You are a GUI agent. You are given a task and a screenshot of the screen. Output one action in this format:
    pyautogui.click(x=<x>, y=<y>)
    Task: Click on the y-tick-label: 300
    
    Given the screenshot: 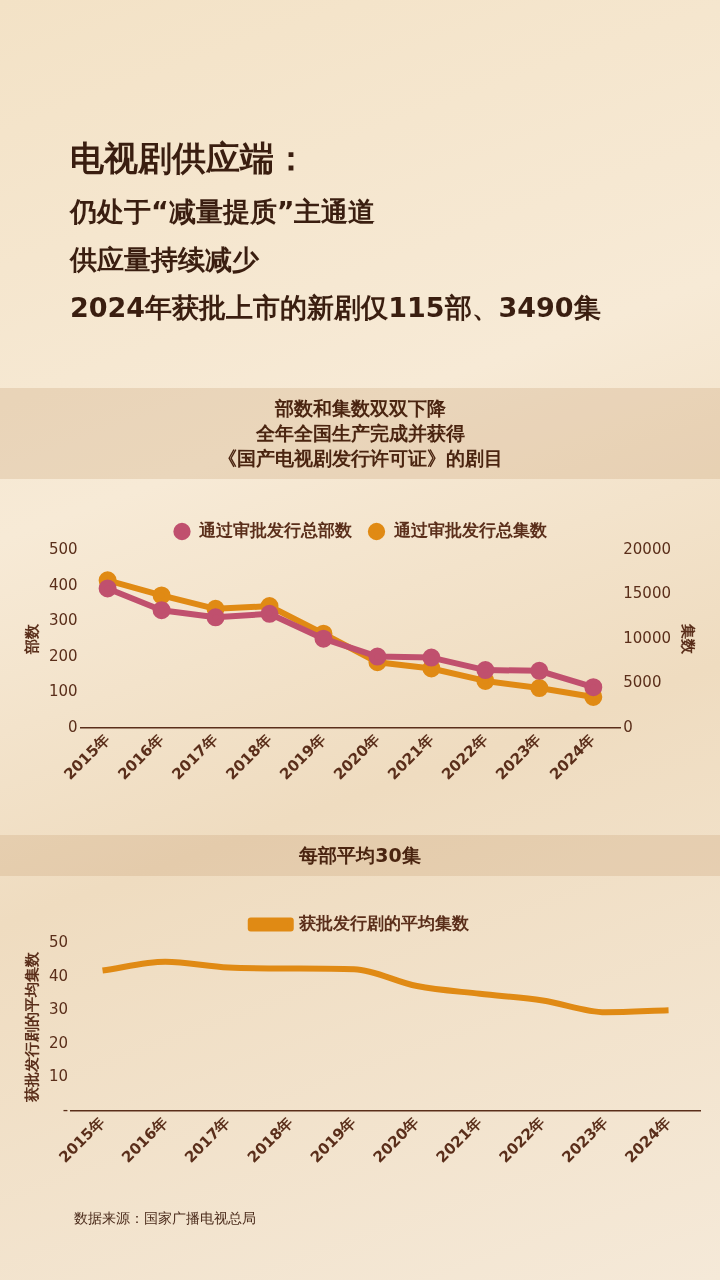 What is the action you would take?
    pyautogui.click(x=63, y=620)
    